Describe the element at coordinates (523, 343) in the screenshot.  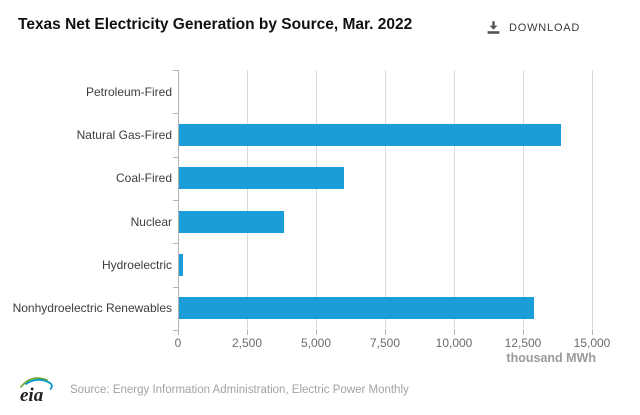
I see `x-axis-tick-label: 12,500` at that location.